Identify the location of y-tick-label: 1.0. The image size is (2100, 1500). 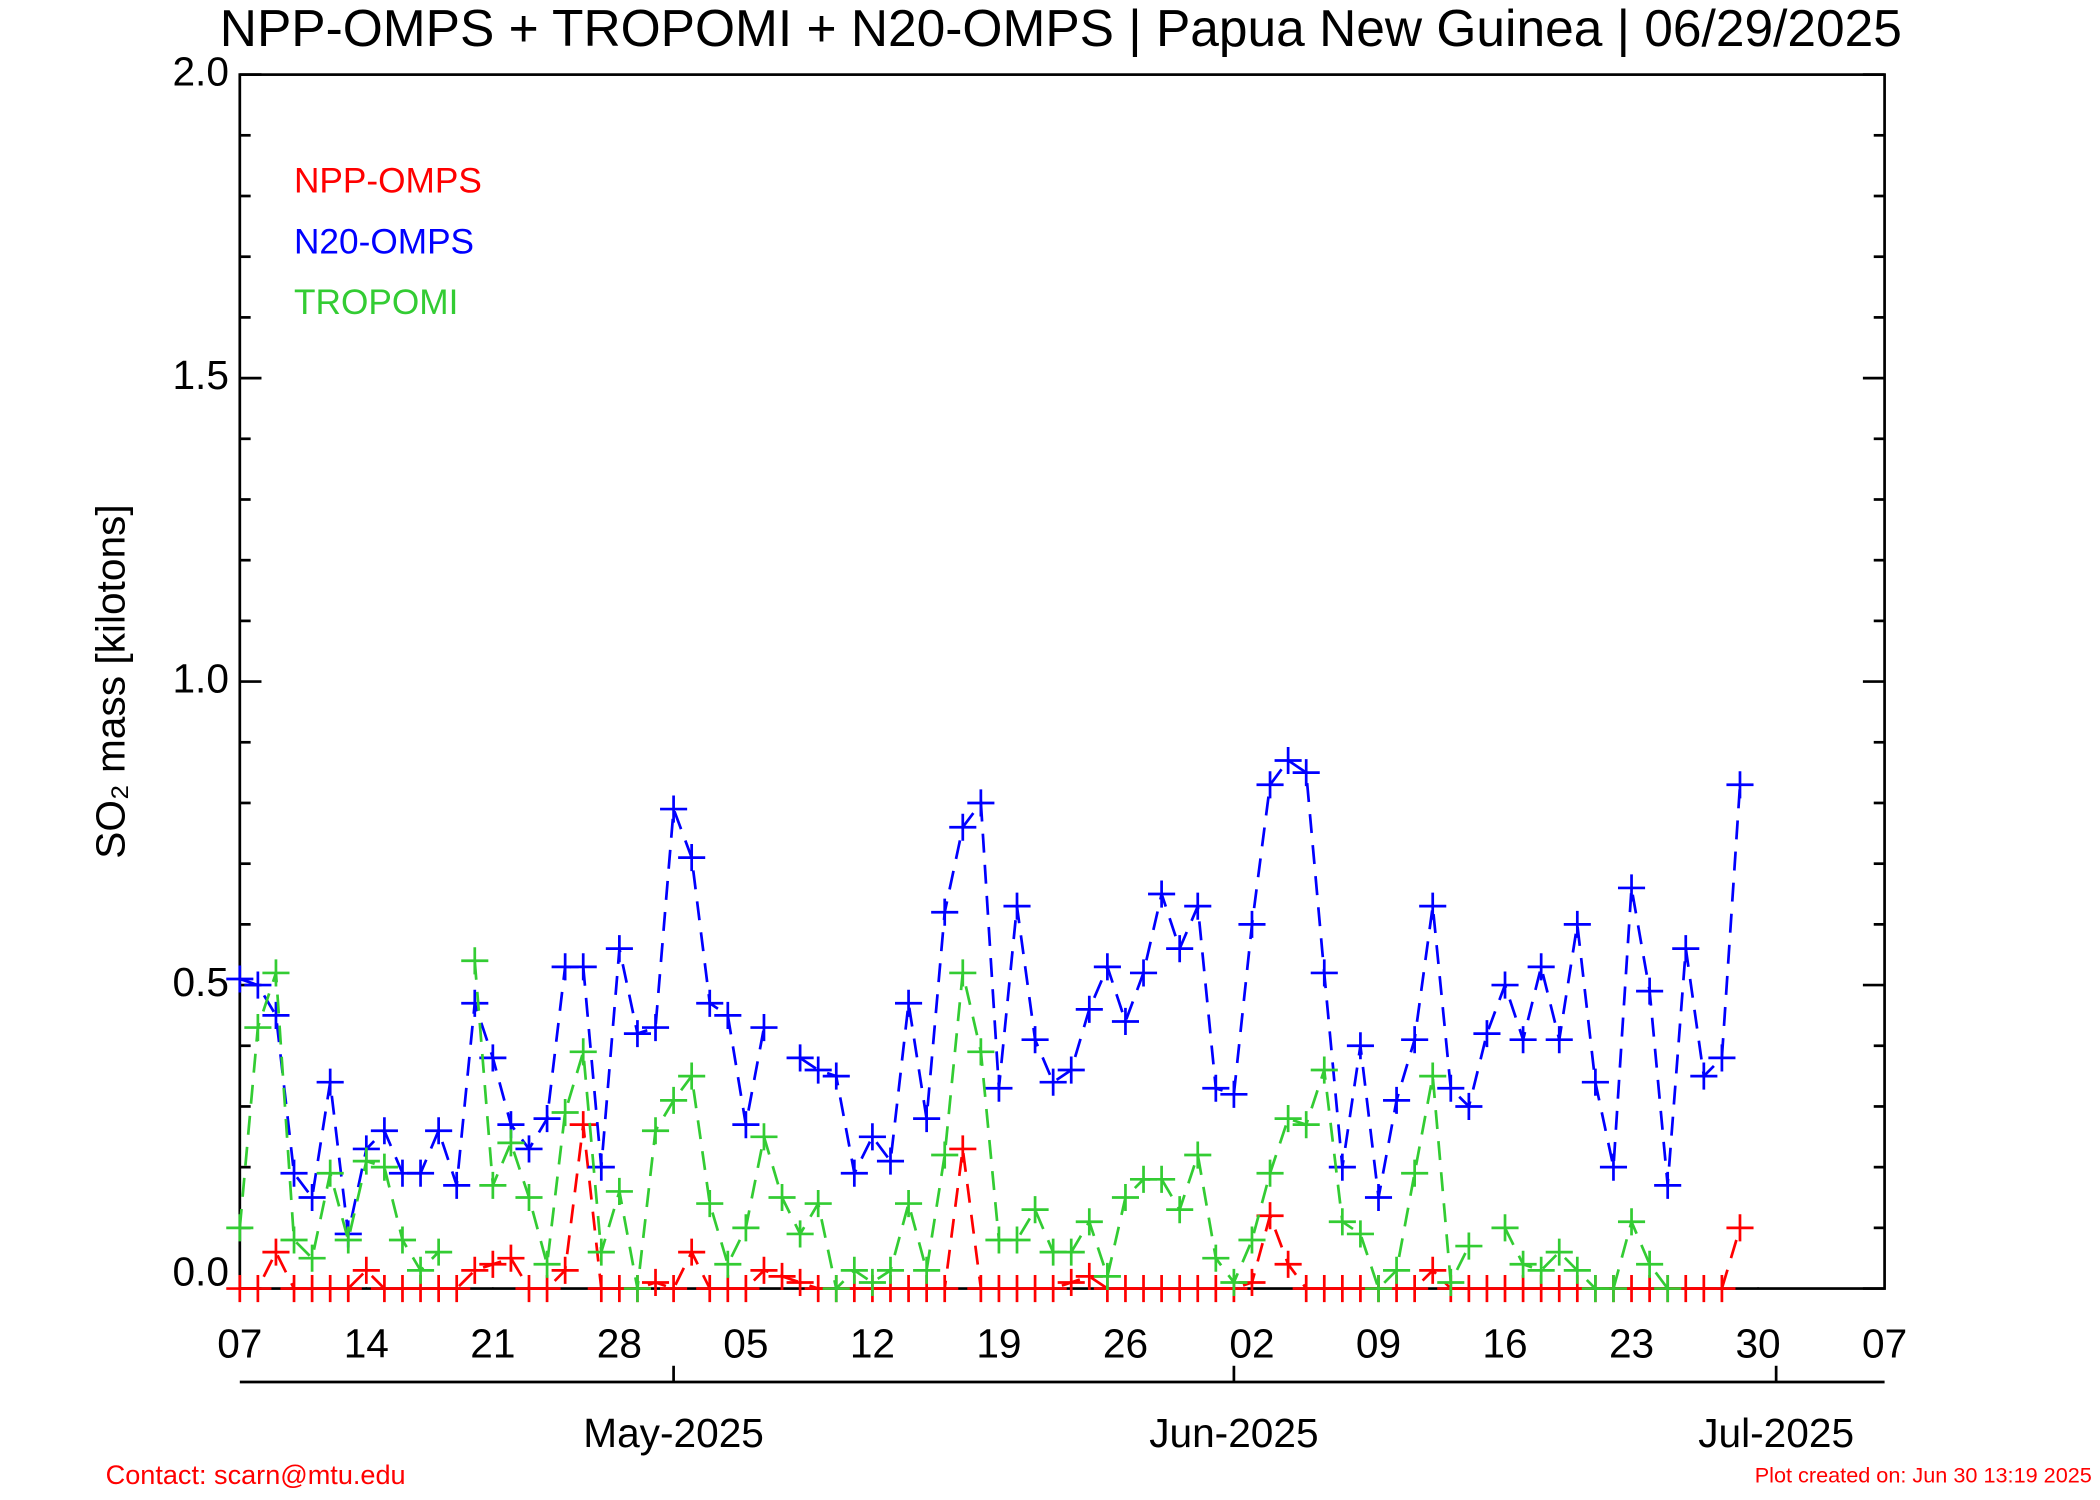
(200, 678).